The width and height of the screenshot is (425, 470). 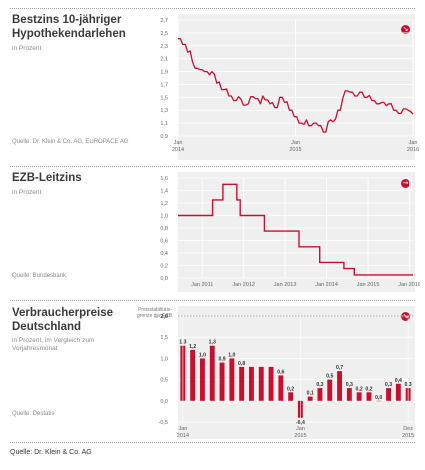 I want to click on y-tick-label: 1,7, so click(x=164, y=85).